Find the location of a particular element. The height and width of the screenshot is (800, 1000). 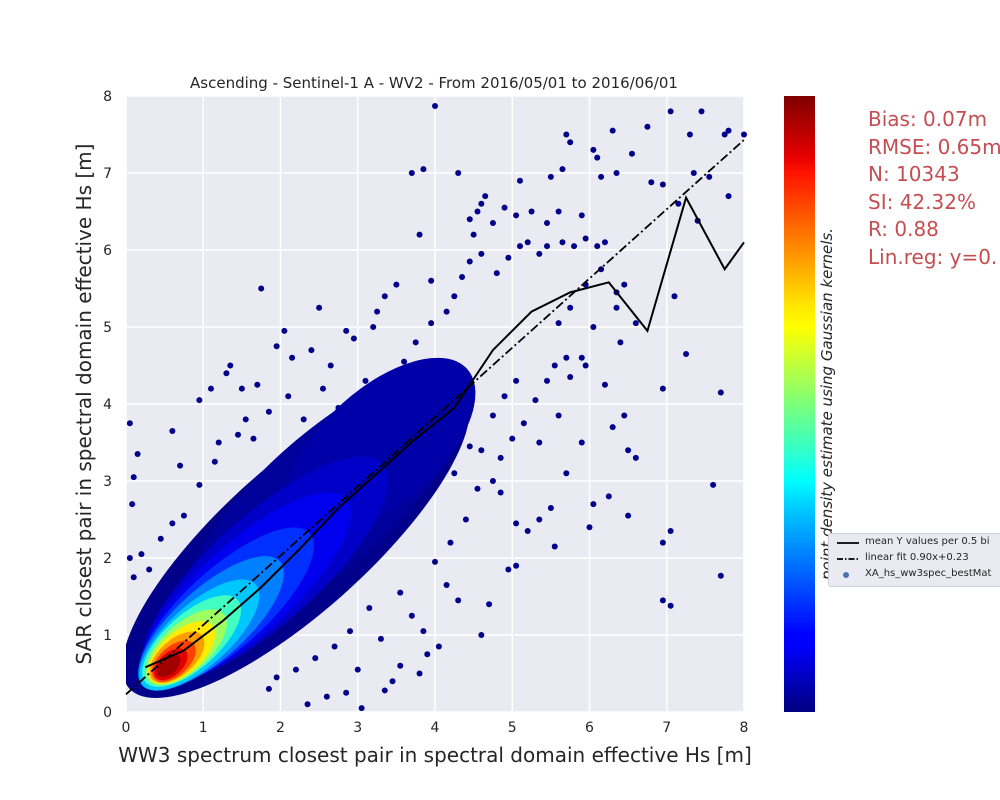

x-tick-label: 3 is located at coordinates (357, 728).